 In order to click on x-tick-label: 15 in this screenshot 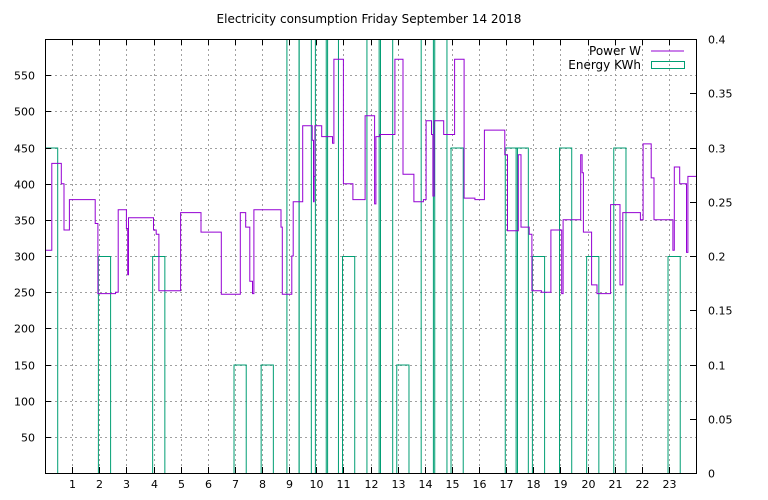, I will do `click(453, 484)`.